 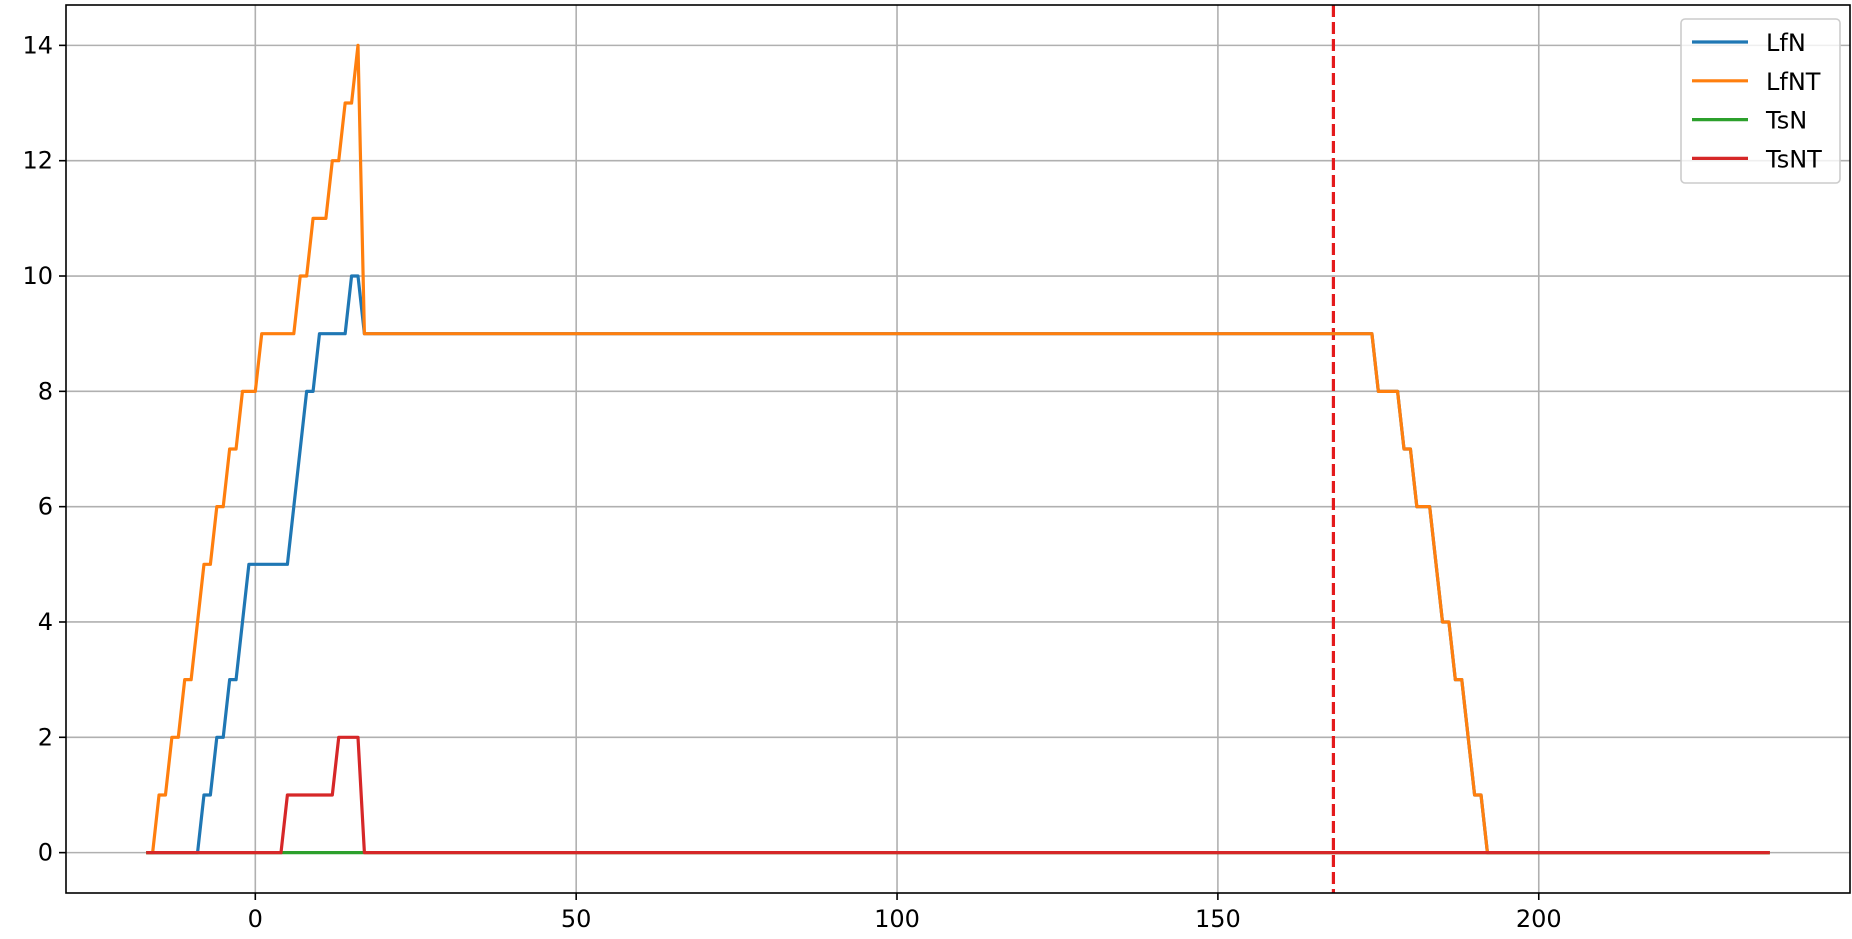 What do you see at coordinates (1786, 121) in the screenshot?
I see `legend-label-tsn: TsN` at bounding box center [1786, 121].